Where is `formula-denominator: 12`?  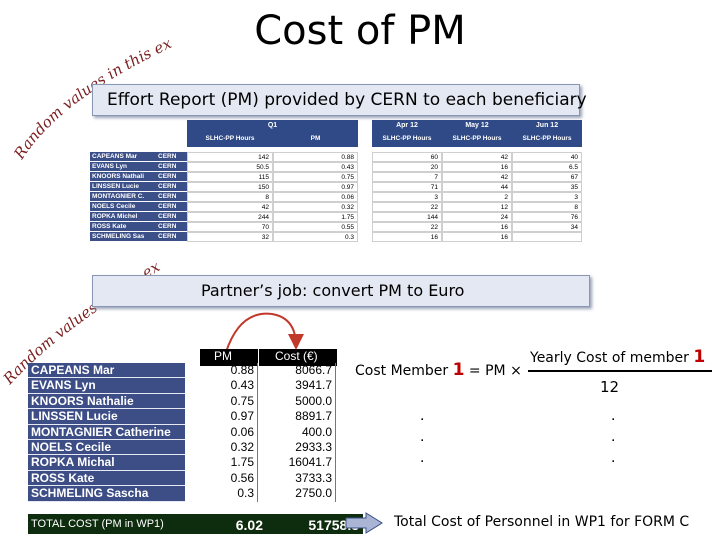 formula-denominator: 12 is located at coordinates (610, 387).